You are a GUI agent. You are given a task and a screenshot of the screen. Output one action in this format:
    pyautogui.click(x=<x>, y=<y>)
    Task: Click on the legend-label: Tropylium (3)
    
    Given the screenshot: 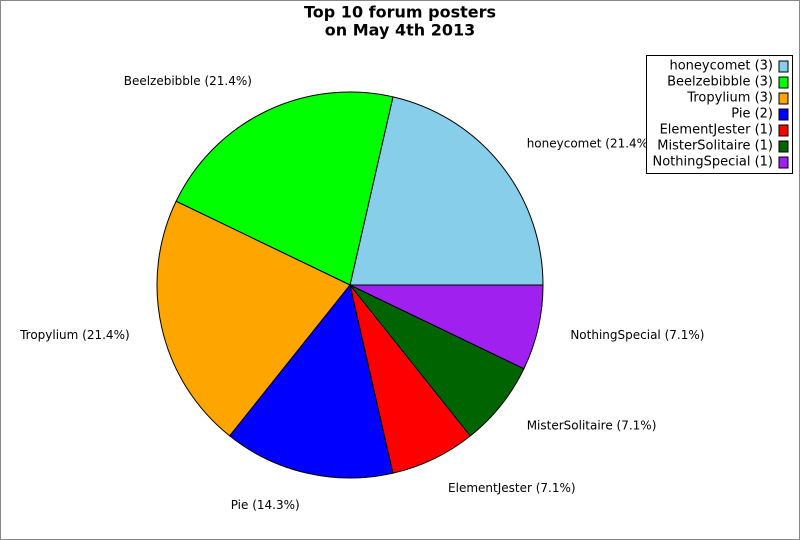 What is the action you would take?
    pyautogui.click(x=729, y=98)
    